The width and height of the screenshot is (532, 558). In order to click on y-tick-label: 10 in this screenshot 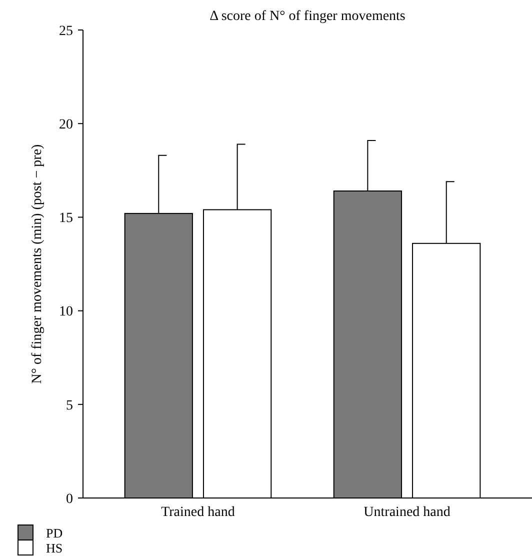, I will do `click(66, 312)`.